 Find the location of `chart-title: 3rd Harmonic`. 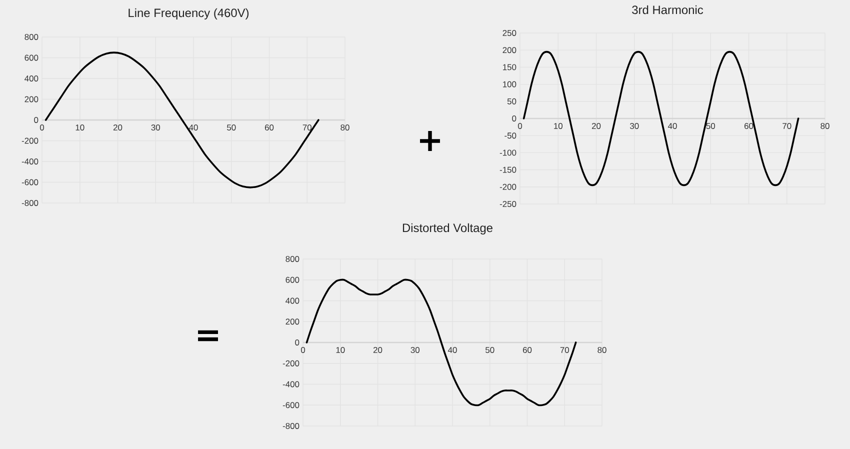

chart-title: 3rd Harmonic is located at coordinates (668, 9).